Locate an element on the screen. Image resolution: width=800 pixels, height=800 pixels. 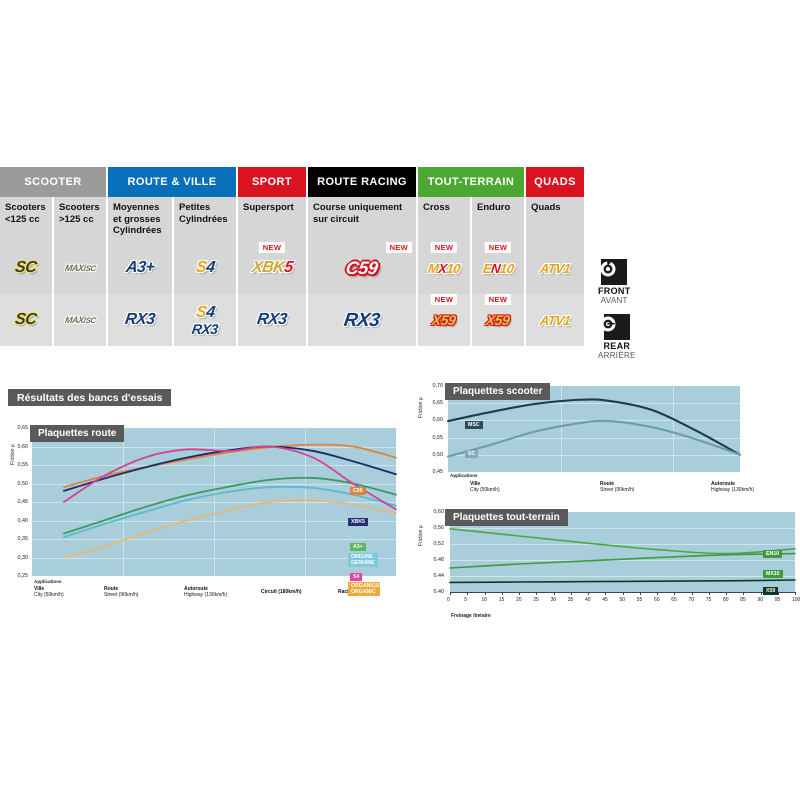
category-header-quads: QUADS is located at coordinates (556, 182).